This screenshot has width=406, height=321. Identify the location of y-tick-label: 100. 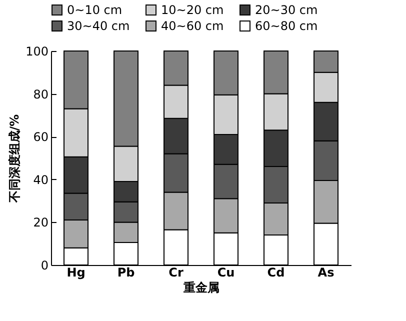
(37, 51).